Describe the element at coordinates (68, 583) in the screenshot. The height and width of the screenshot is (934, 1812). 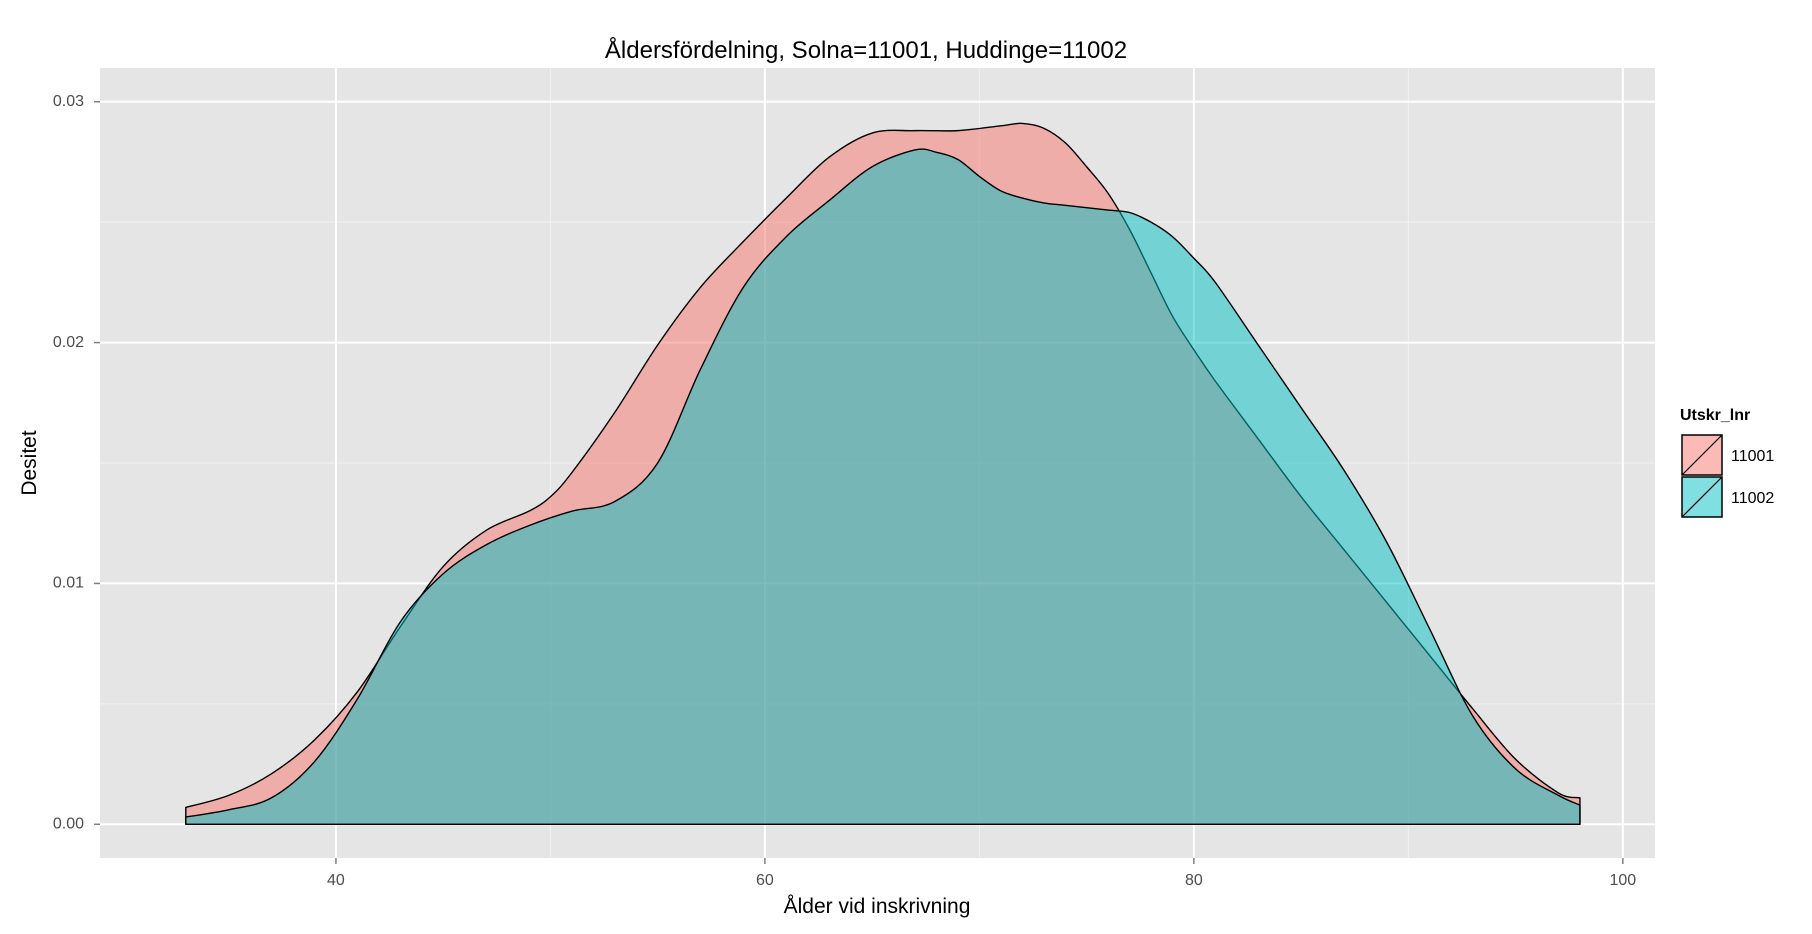
I see `y-tick-label-0.01: 0.01` at that location.